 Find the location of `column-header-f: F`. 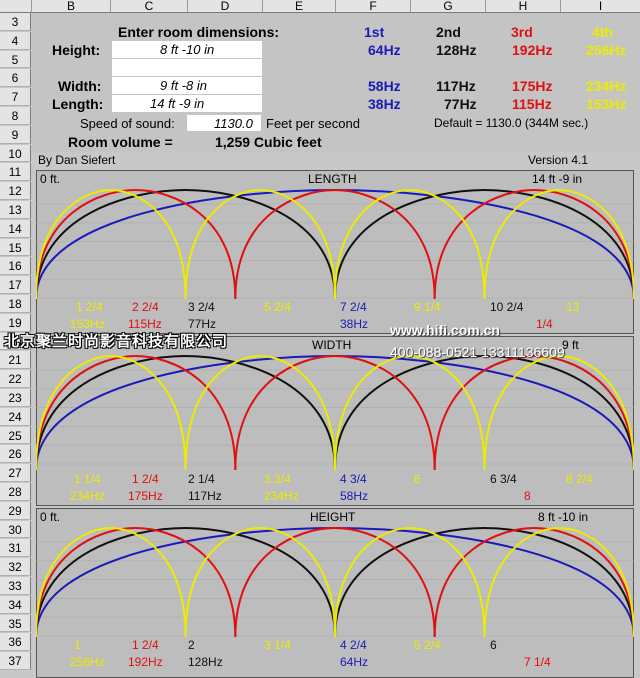

column-header-f: F is located at coordinates (373, 6).